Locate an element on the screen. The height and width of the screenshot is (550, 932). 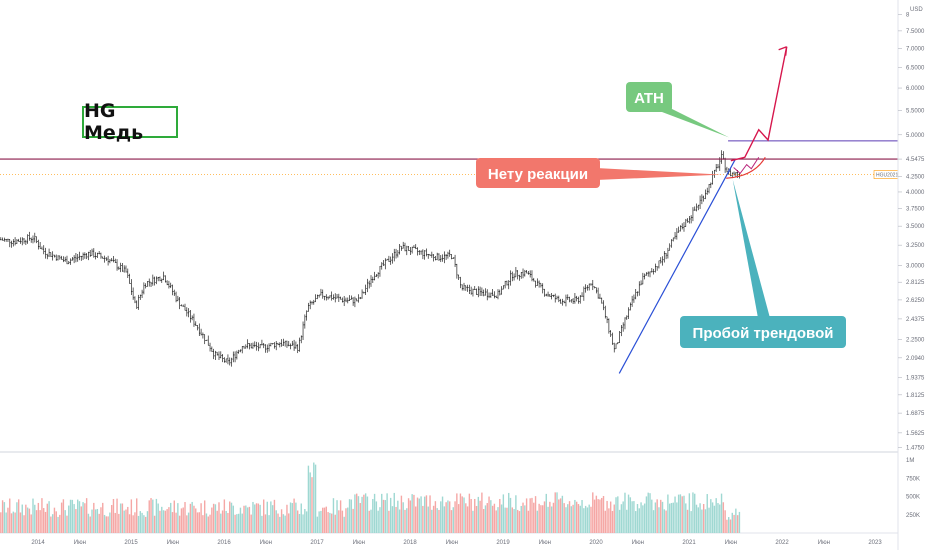
time-tick-label: 2020 is located at coordinates (596, 543).